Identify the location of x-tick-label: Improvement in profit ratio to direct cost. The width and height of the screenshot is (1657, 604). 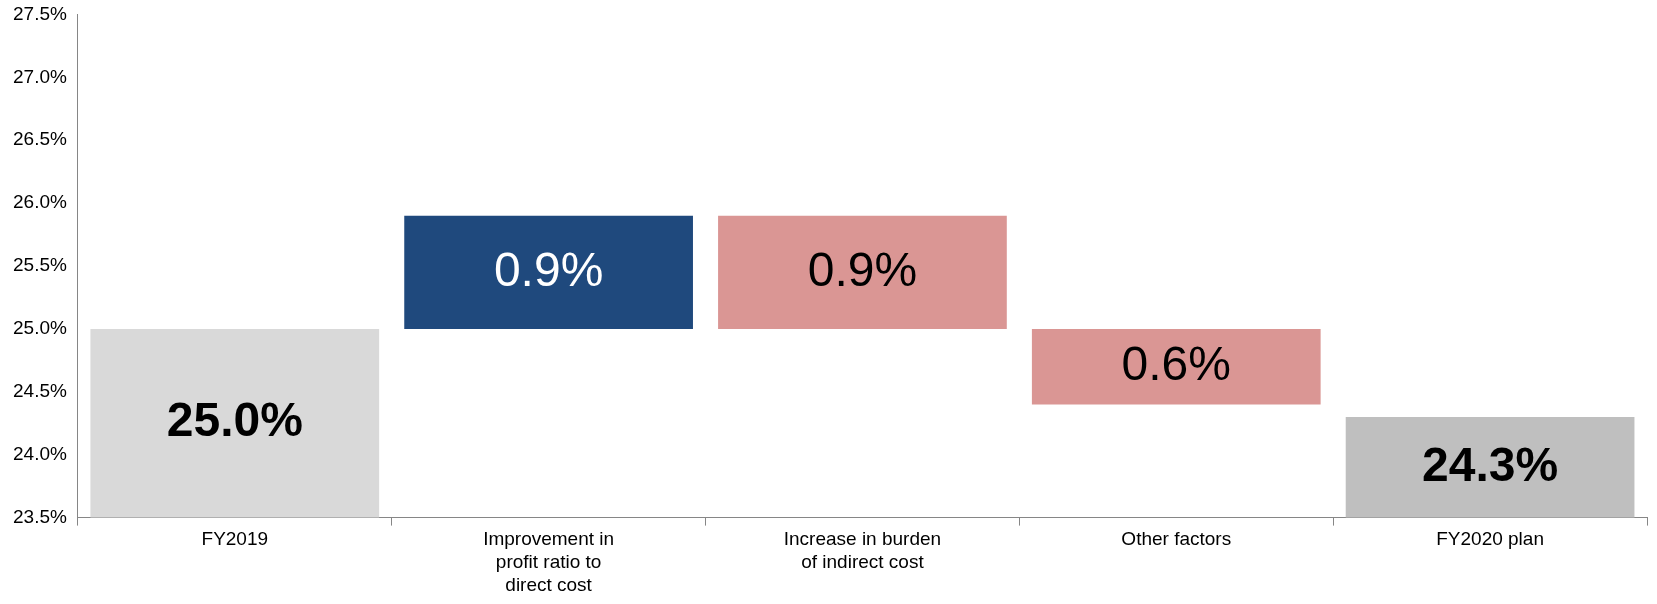
(549, 561).